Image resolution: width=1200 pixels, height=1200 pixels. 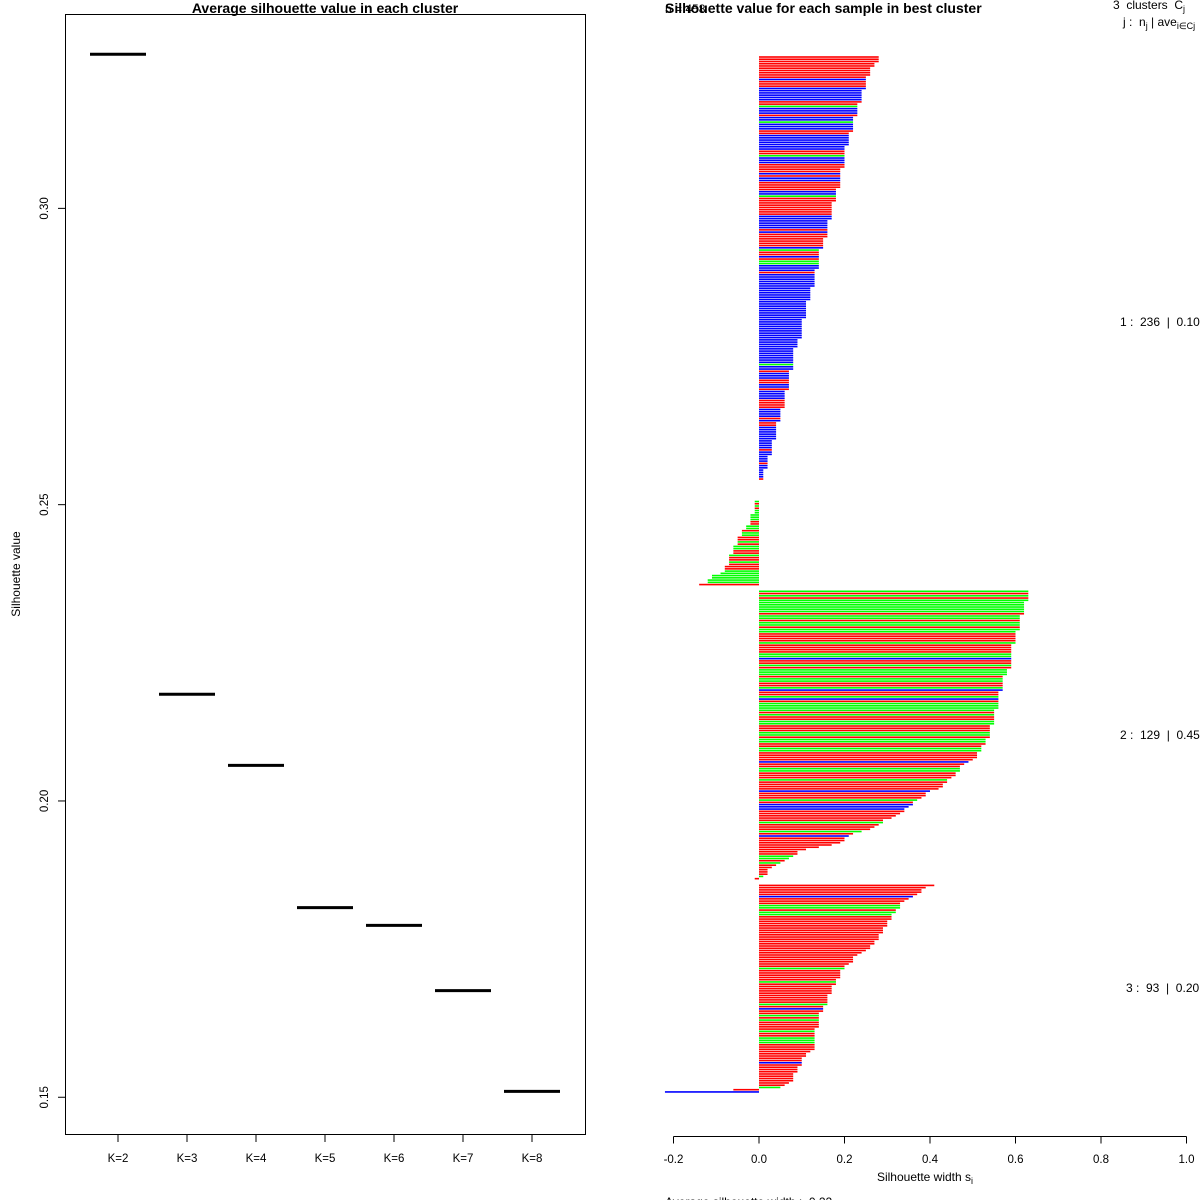 What do you see at coordinates (1149, 7) in the screenshot?
I see `legend-header-line1: 3 clusters Cj` at bounding box center [1149, 7].